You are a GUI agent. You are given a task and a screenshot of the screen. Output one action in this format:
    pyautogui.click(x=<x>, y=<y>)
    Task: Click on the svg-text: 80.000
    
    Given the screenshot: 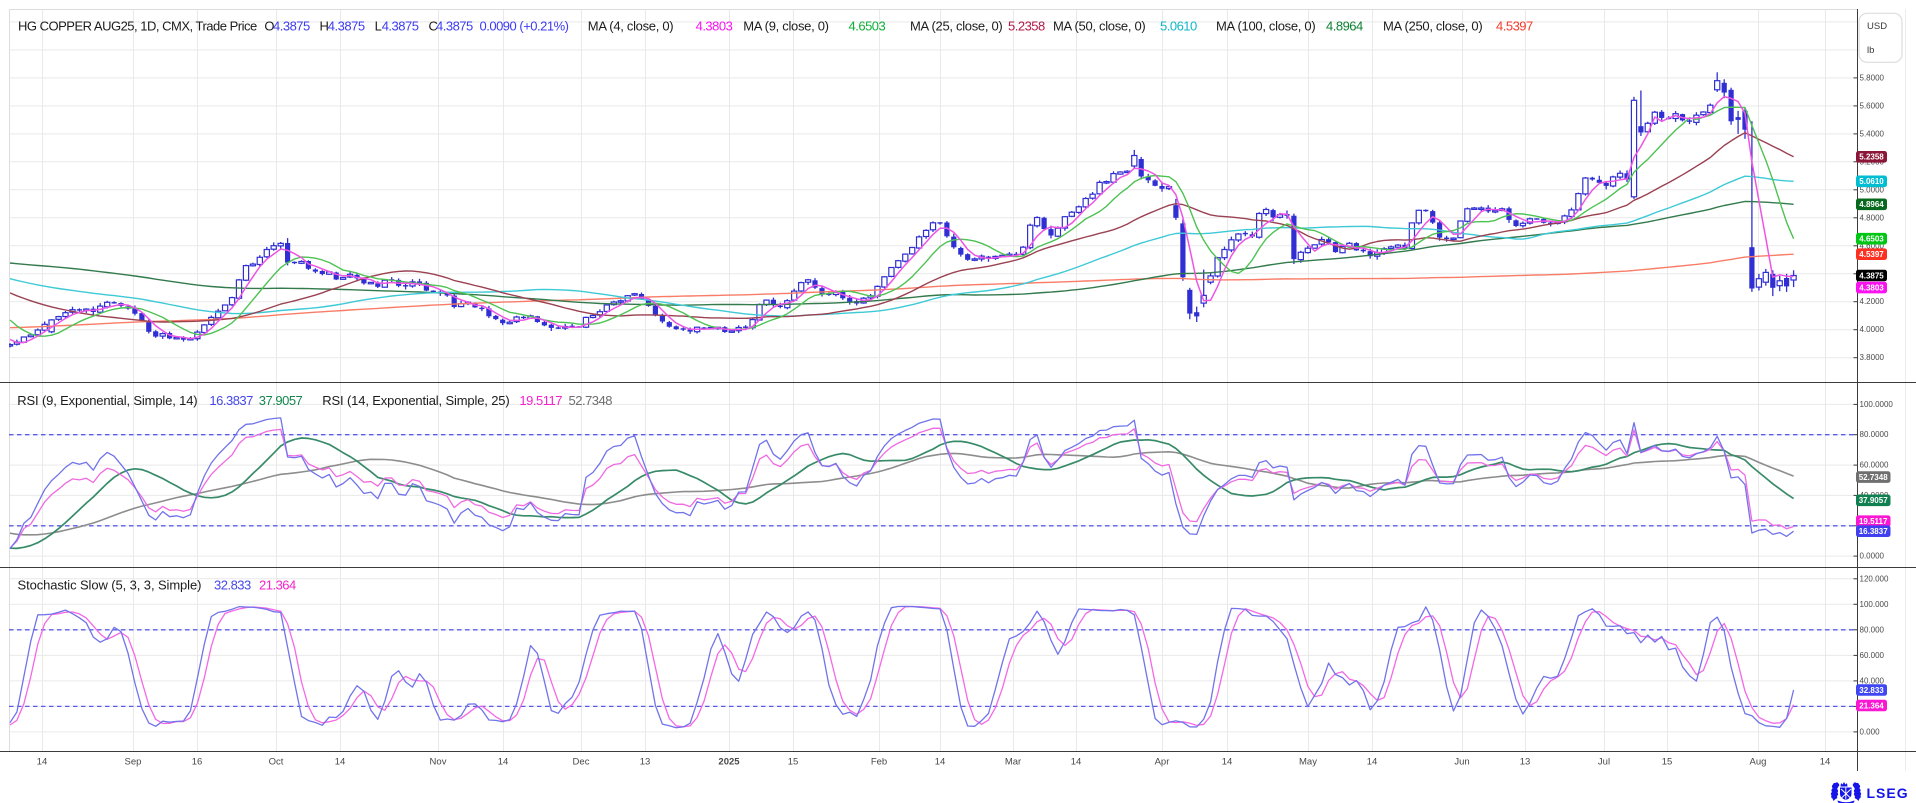 What is the action you would take?
    pyautogui.click(x=1872, y=629)
    